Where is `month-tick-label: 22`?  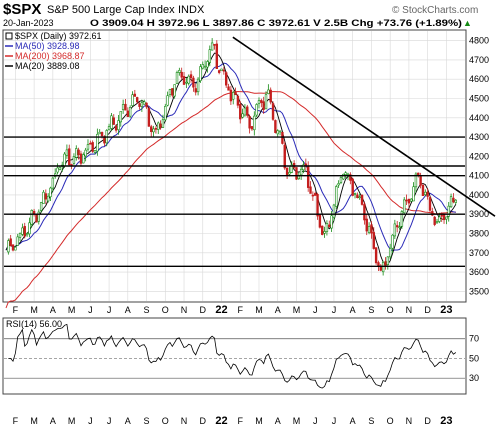 month-tick-label: 22 is located at coordinates (221, 310).